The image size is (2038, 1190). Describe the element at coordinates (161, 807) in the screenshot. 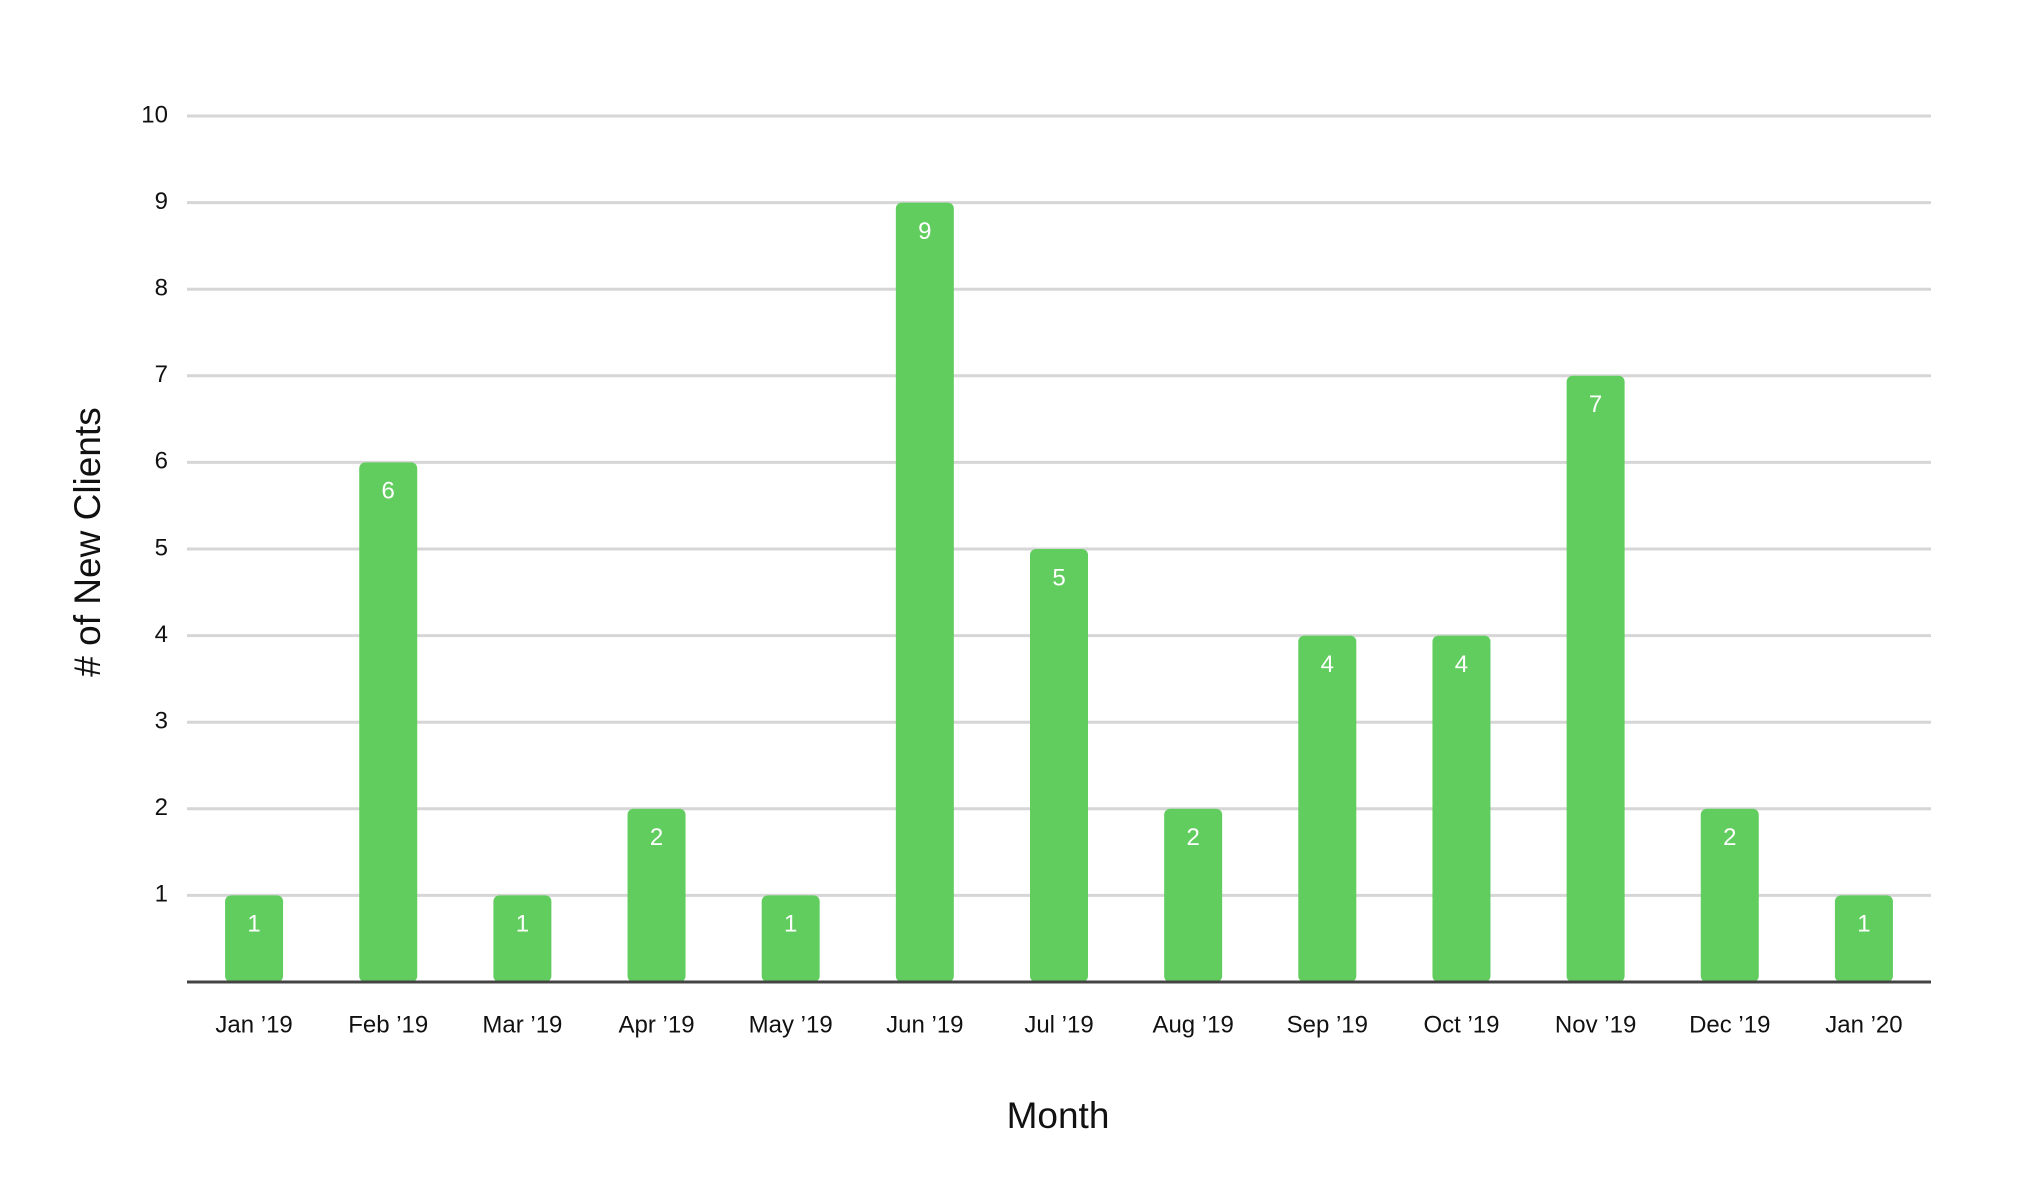

I see `y-tick-label: 2` at that location.